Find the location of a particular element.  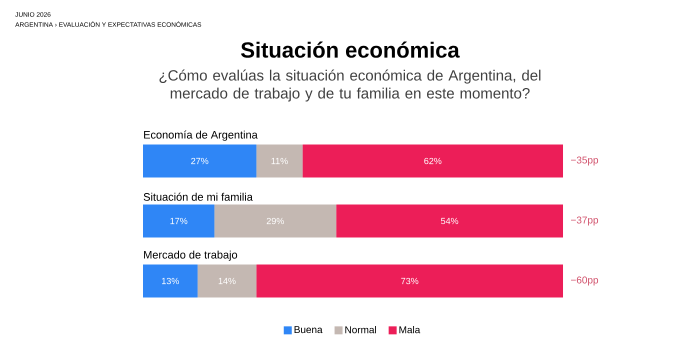

data-label: 62% is located at coordinates (433, 161).